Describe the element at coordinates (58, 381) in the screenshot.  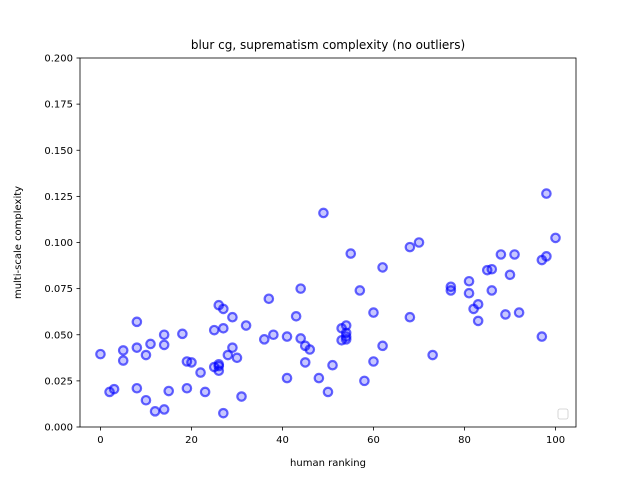
I see `y-tick-label: 0.025` at that location.